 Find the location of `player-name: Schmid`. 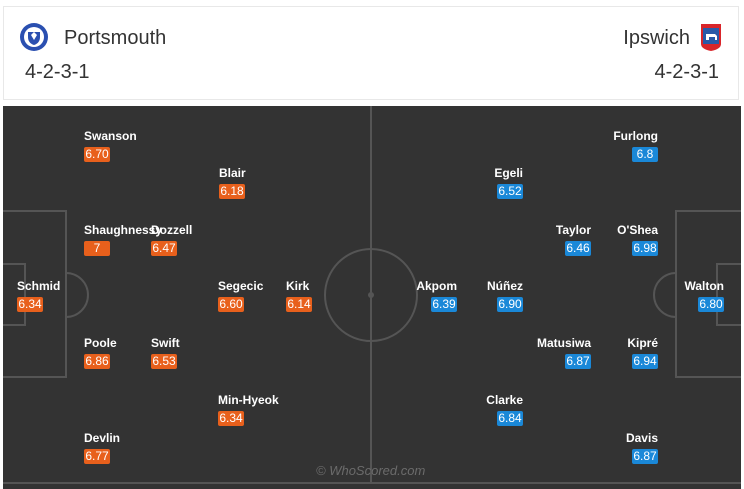

player-name: Schmid is located at coordinates (39, 286).